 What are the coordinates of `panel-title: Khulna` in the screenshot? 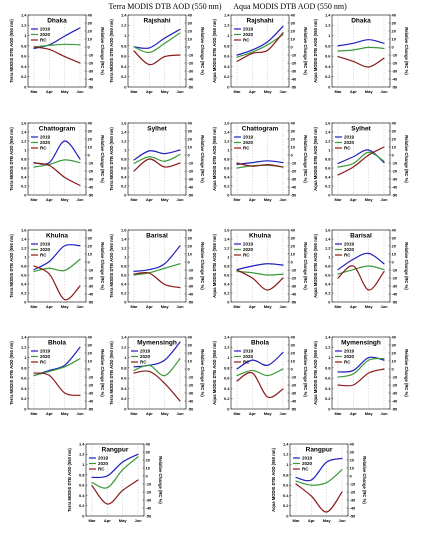 It's located at (260, 236).